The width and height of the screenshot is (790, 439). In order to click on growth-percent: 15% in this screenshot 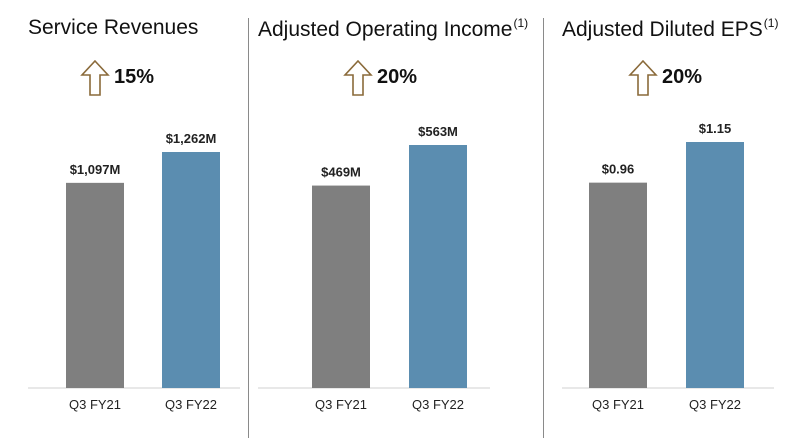, I will do `click(134, 77)`.